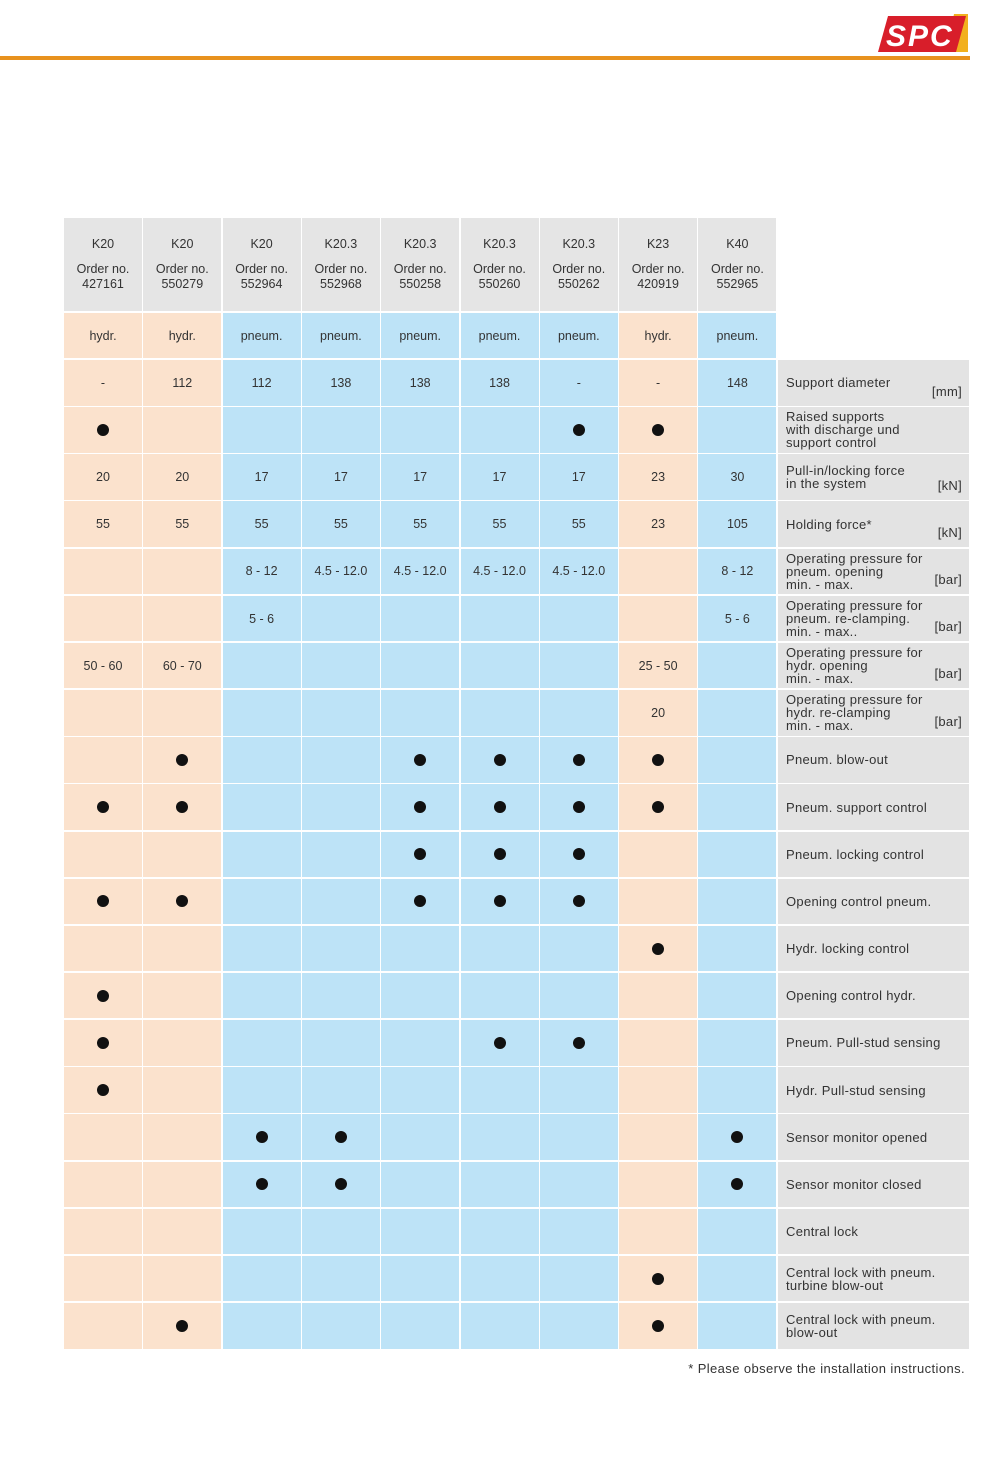 Image resolution: width=1000 pixels, height=1461 pixels. What do you see at coordinates (103, 335) in the screenshot?
I see `actuation-type: hydr.` at bounding box center [103, 335].